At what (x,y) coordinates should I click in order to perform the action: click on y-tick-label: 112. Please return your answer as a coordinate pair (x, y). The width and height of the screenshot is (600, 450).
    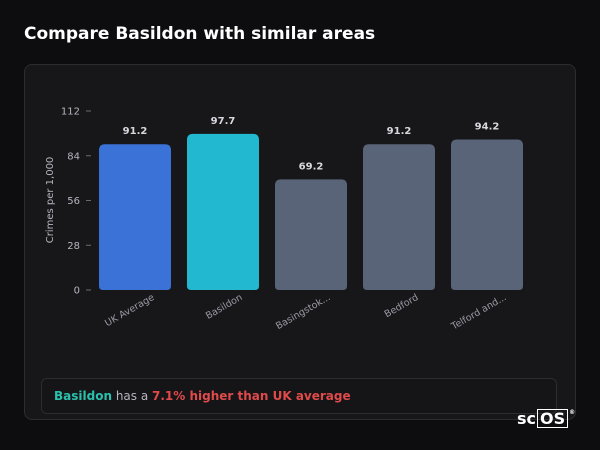
    Looking at the image, I should click on (70, 112).